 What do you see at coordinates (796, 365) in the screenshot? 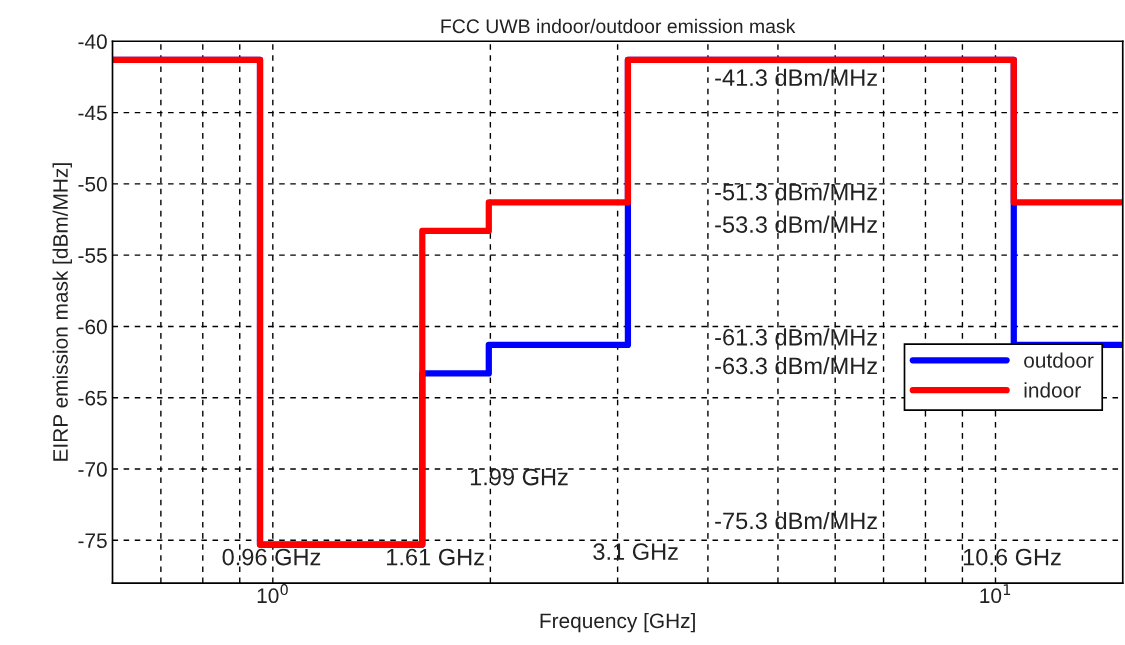
I see `annotation: -63.3 dBm/MHz` at bounding box center [796, 365].